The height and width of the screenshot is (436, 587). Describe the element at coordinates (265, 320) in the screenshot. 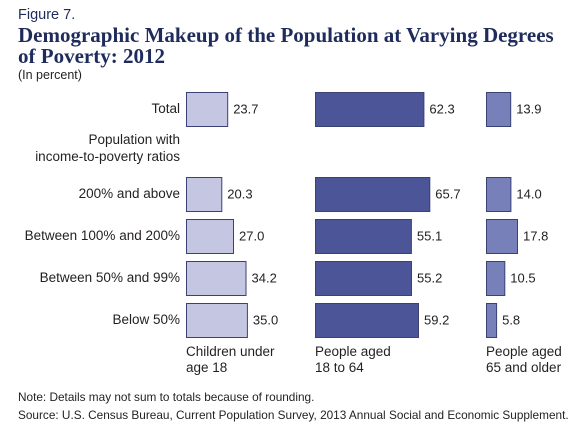

I see `value-label: 35.0` at that location.